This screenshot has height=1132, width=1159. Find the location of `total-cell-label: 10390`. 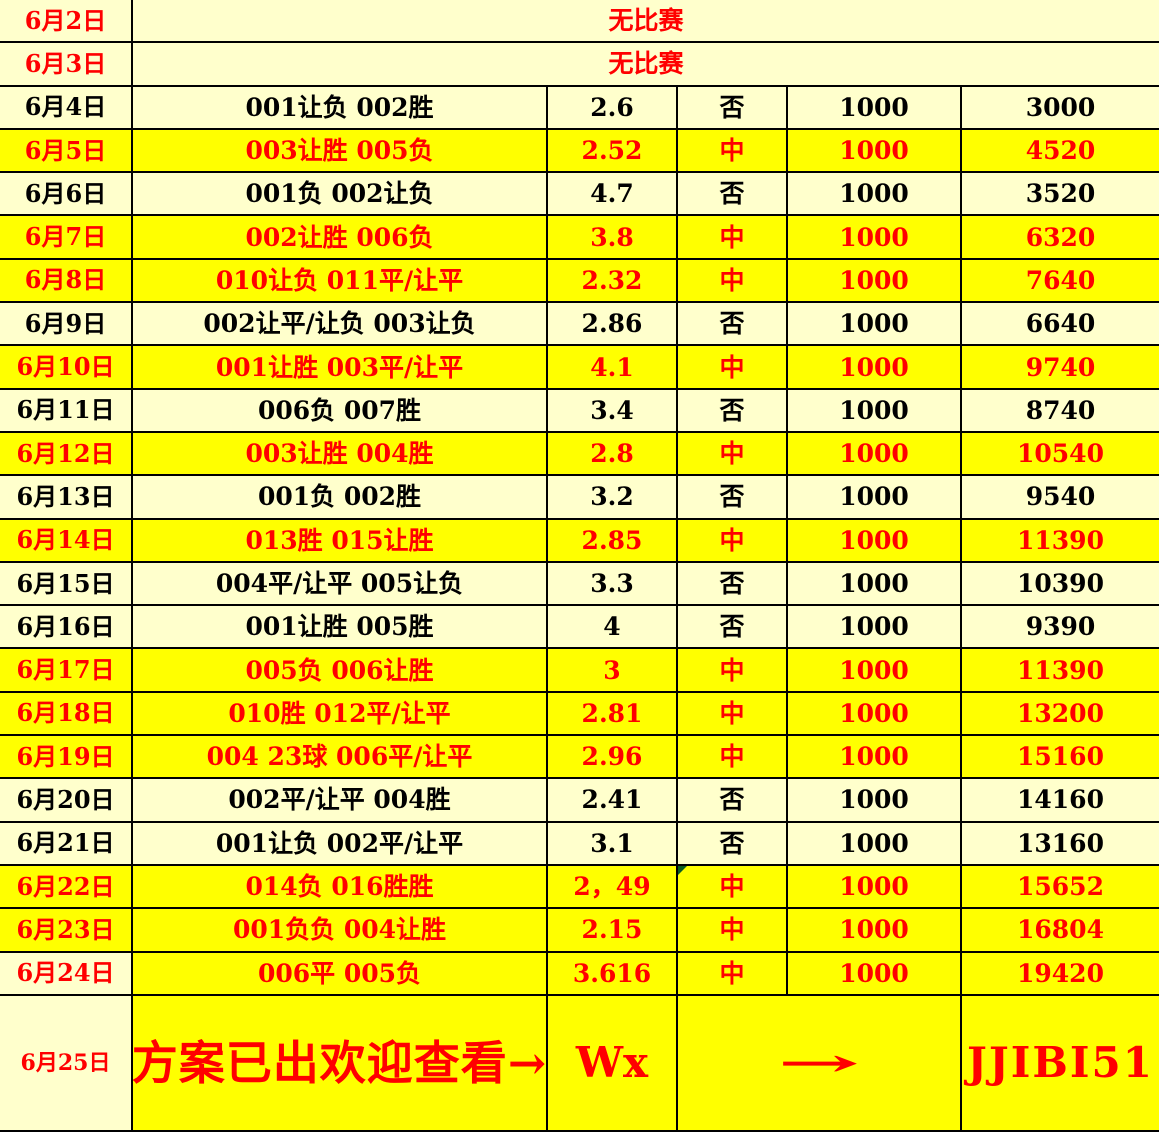

total-cell-label: 10390 is located at coordinates (1060, 583).